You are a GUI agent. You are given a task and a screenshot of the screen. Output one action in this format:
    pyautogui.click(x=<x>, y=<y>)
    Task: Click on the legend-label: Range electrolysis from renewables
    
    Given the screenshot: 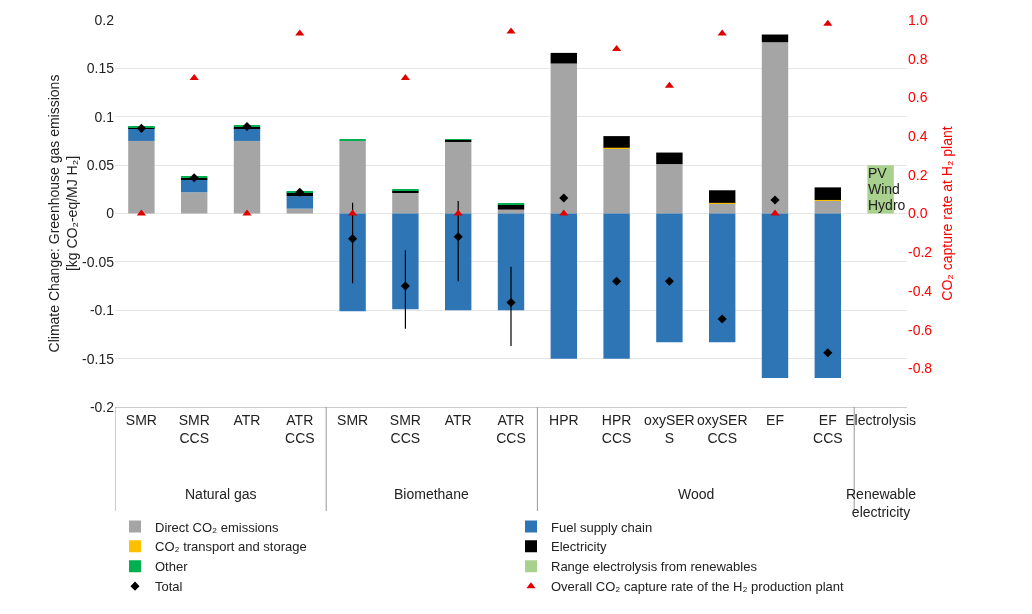 What is the action you would take?
    pyautogui.click(x=654, y=567)
    